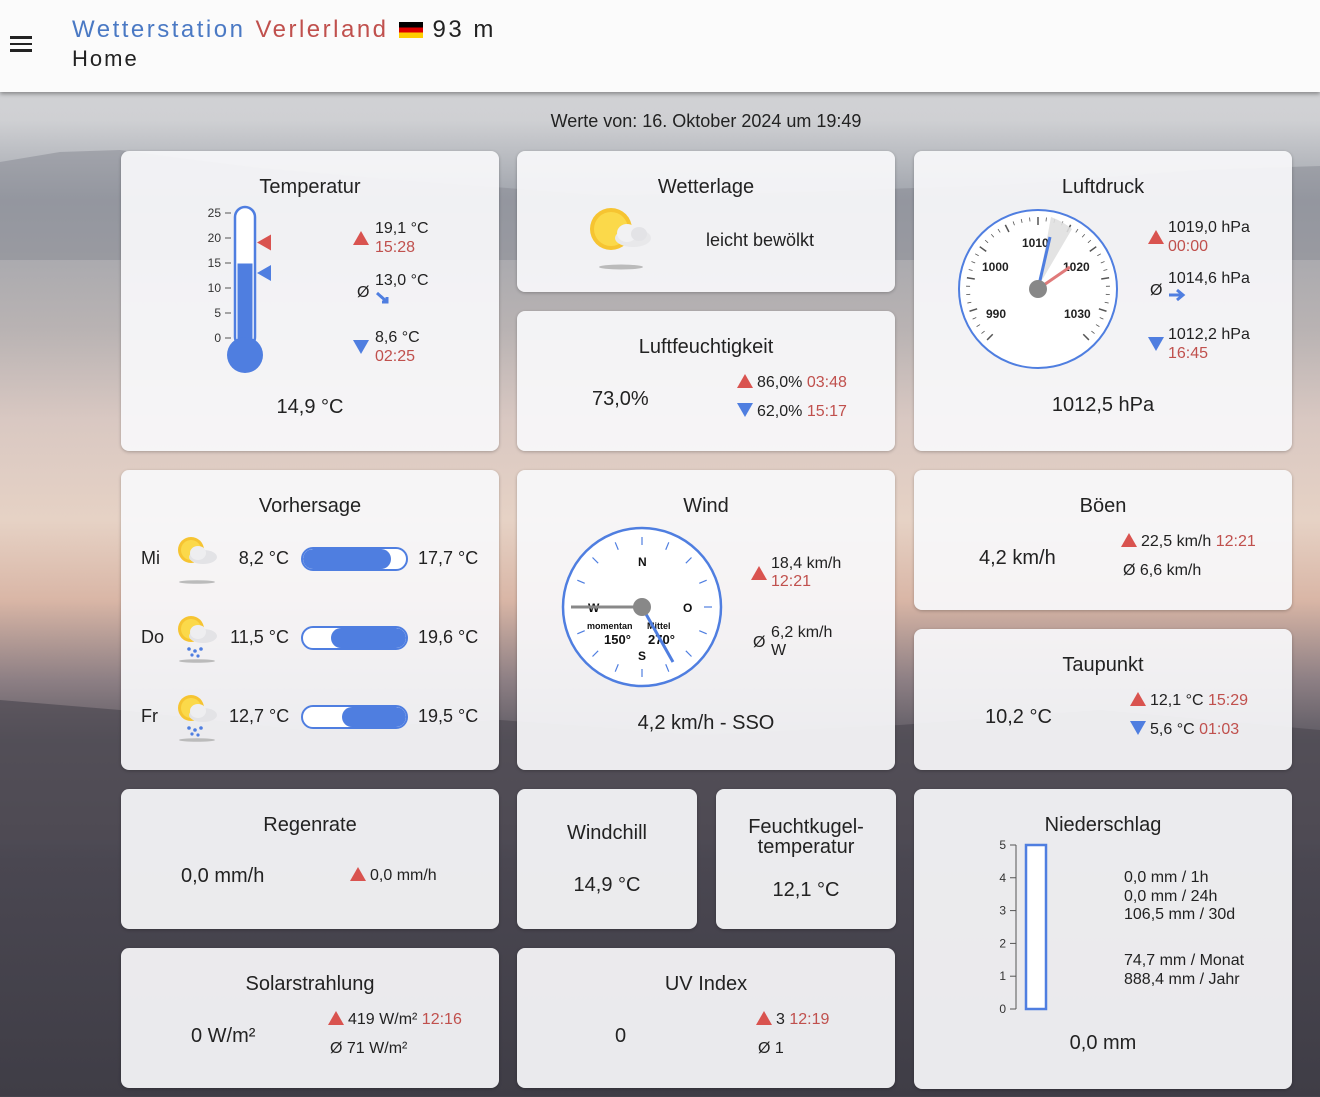 The height and width of the screenshot is (1097, 1320). What do you see at coordinates (796, 573) in the screenshot?
I see `wind-max: 18,4 km/h 12:21` at bounding box center [796, 573].